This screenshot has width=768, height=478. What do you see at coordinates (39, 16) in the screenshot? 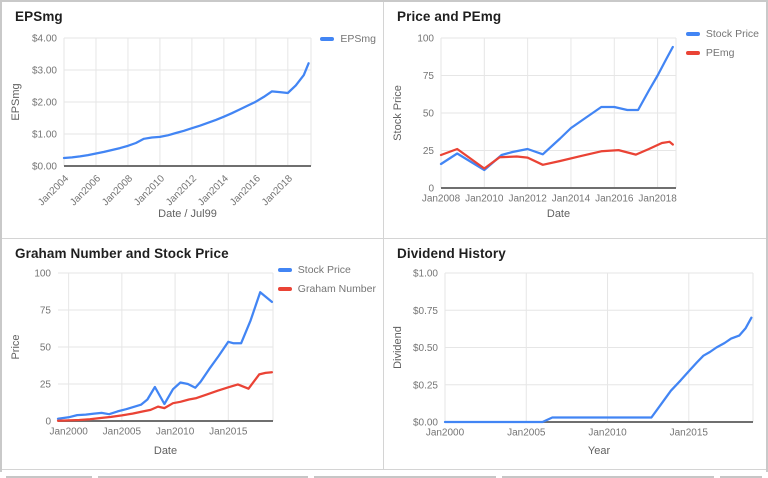
I see `chart-title-epsmg: EPSmg` at bounding box center [39, 16].